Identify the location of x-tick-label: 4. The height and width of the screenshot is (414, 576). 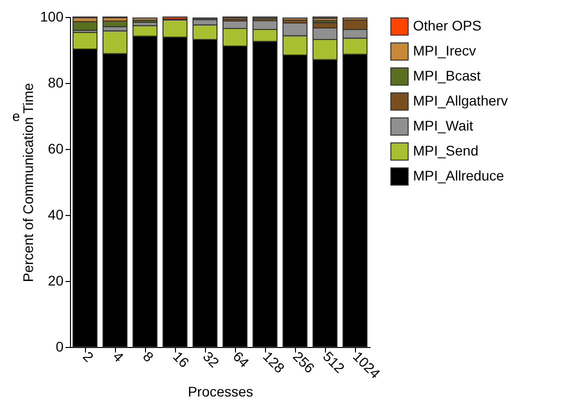
(119, 357).